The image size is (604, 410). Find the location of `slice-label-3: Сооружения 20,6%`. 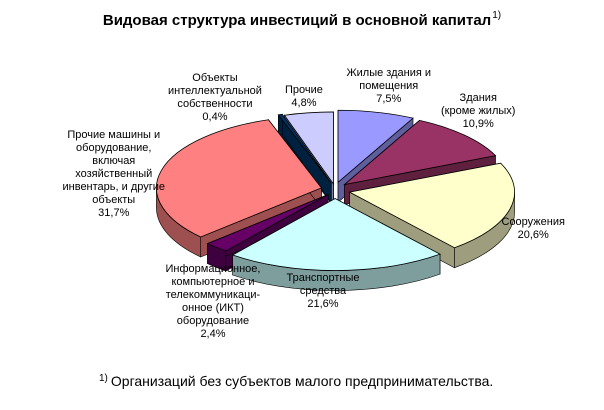

slice-label-3: Сооружения 20,6% is located at coordinates (533, 229).